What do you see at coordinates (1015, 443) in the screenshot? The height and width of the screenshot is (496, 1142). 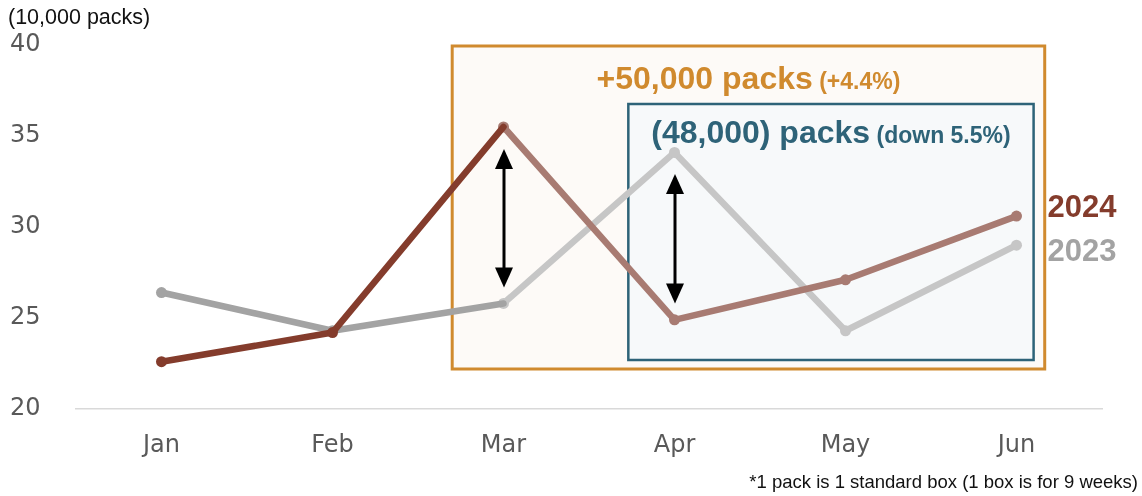 I see `x-tick-label: Jun` at bounding box center [1015, 443].